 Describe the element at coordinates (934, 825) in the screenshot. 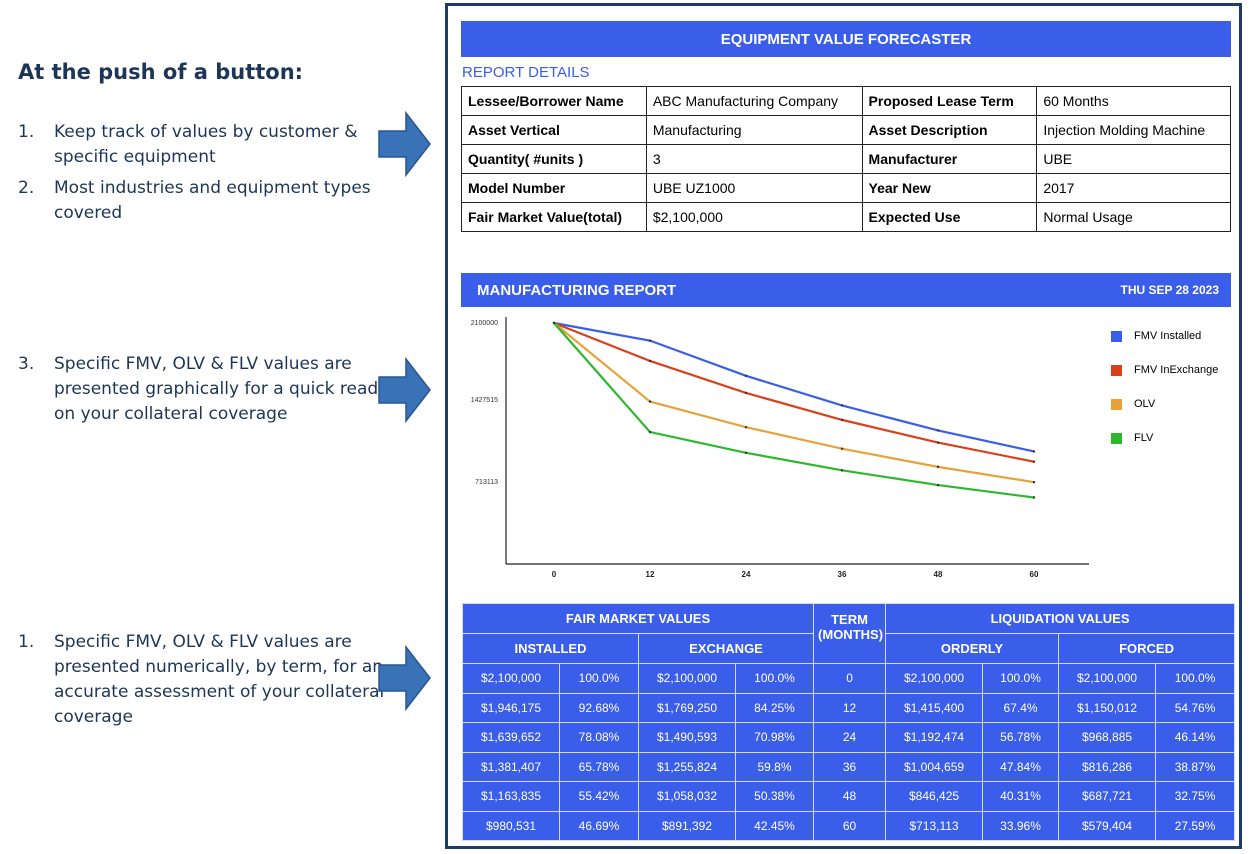

I see `orderly-value: $713,113` at that location.